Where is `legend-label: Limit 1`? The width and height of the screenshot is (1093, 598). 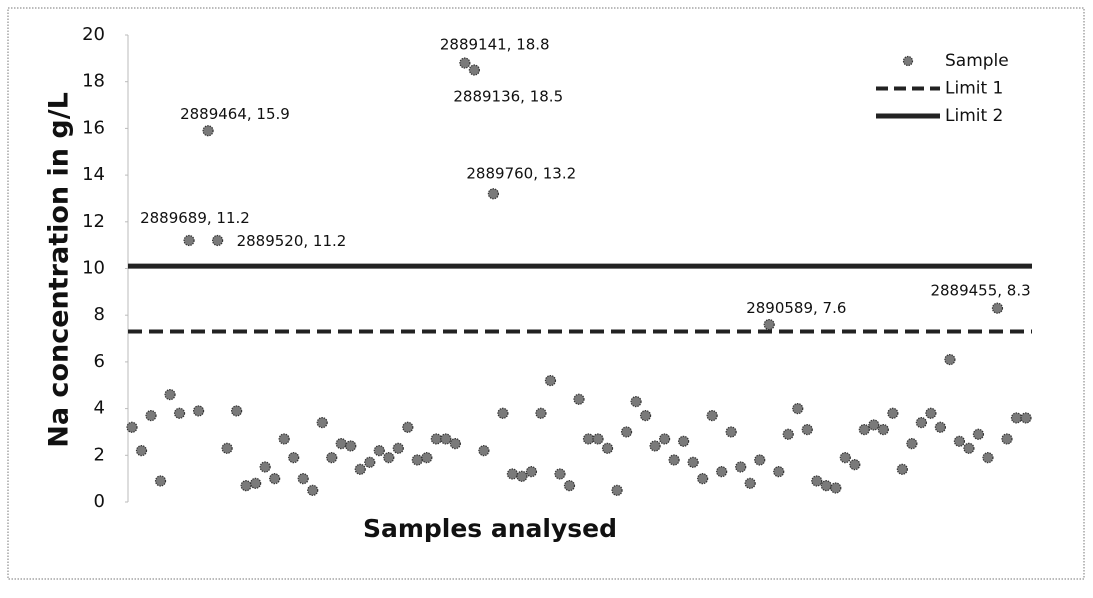
legend-label: Limit 1 is located at coordinates (974, 89).